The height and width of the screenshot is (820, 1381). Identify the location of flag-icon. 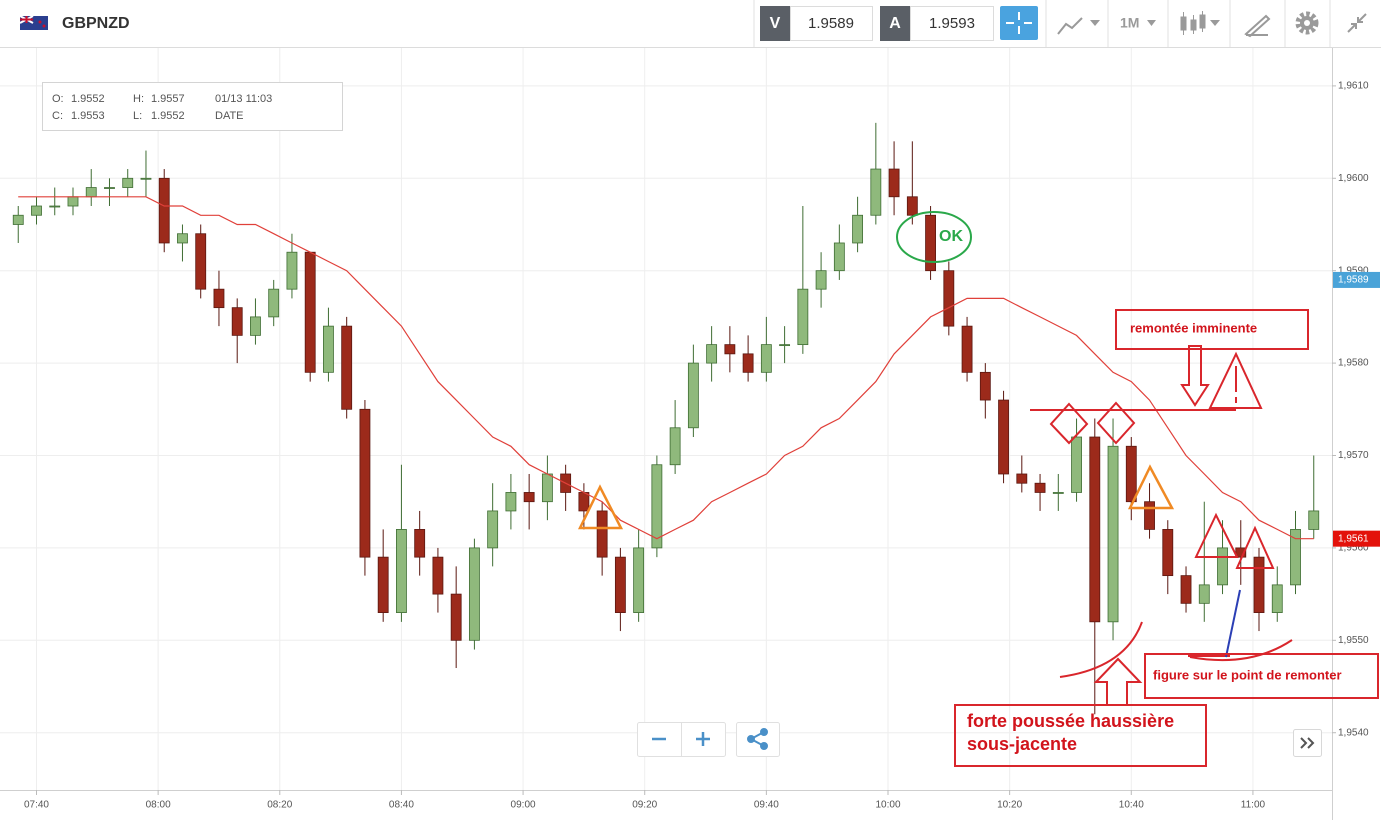
(33, 22).